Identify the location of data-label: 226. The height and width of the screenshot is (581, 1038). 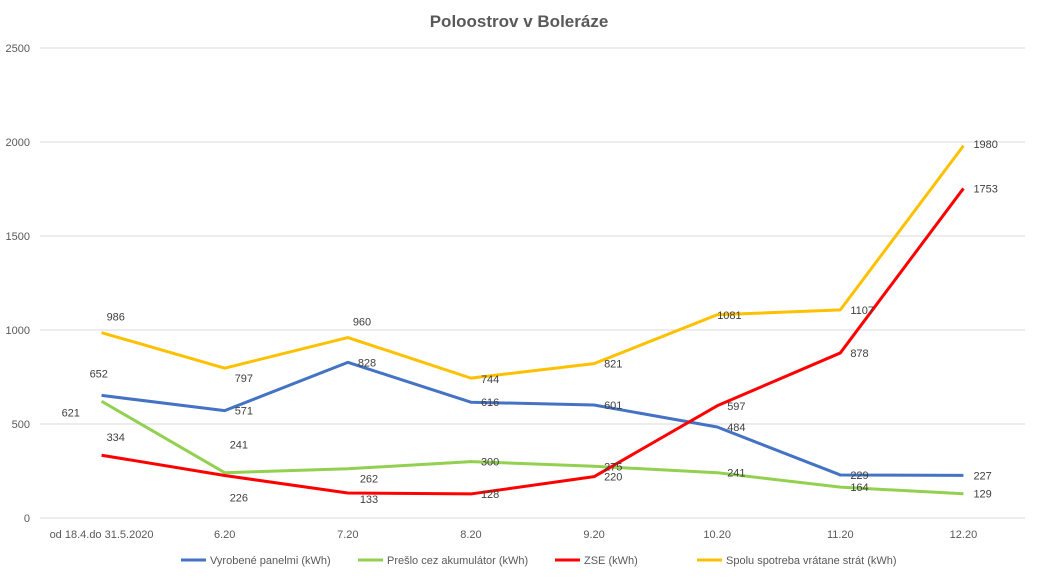
(239, 499).